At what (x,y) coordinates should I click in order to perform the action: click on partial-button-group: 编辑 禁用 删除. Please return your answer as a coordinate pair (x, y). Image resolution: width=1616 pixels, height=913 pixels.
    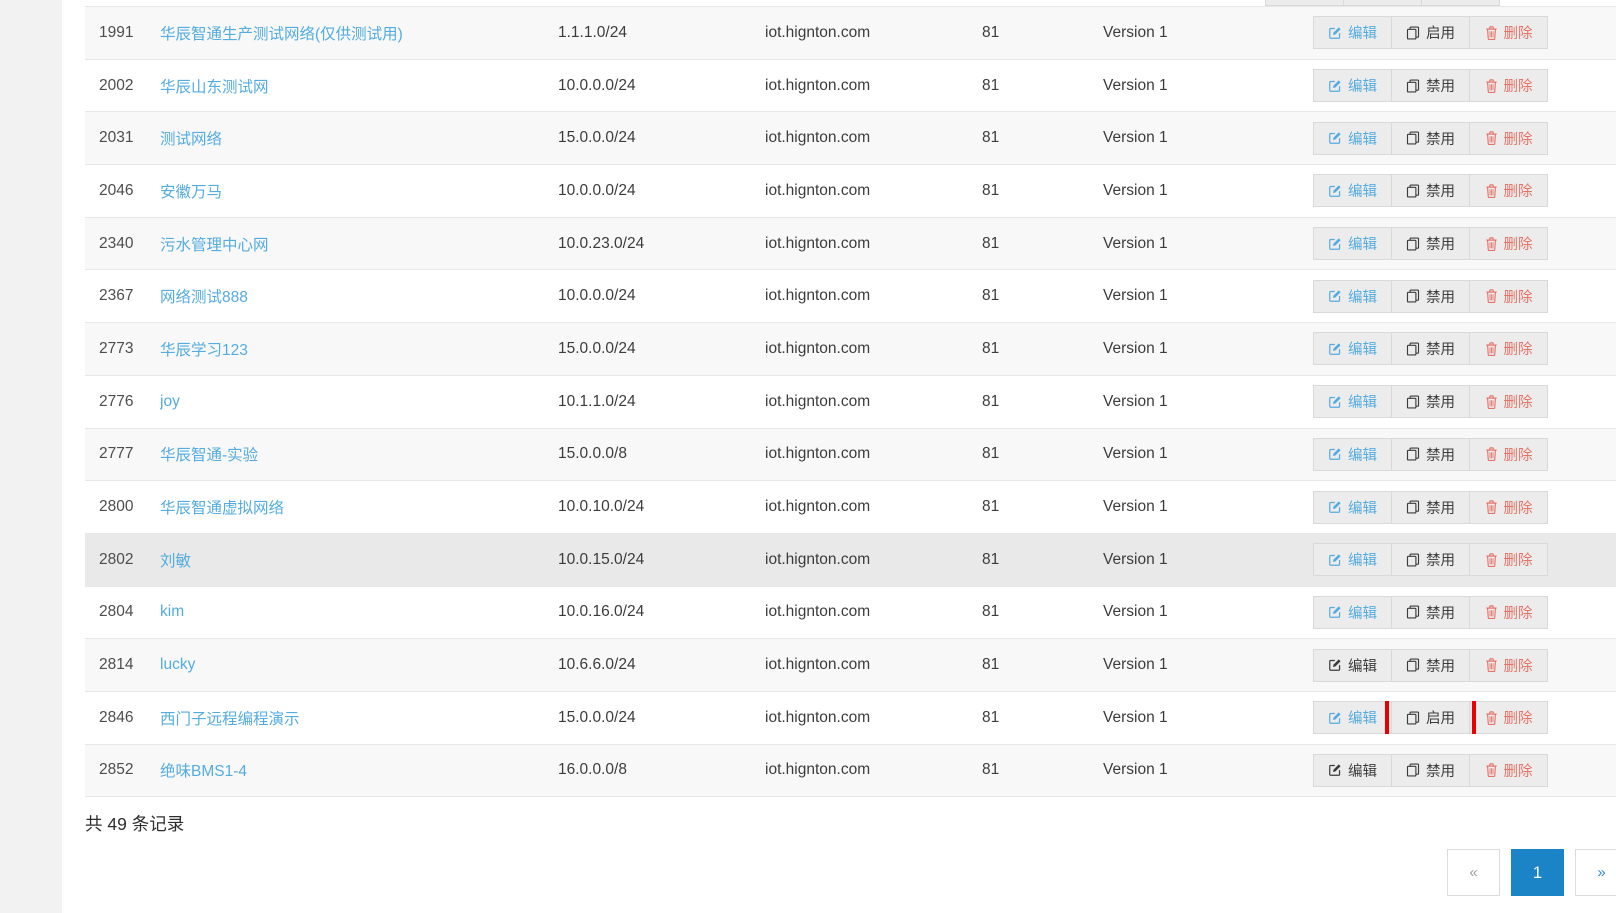
    Looking at the image, I should click on (1385, 3).